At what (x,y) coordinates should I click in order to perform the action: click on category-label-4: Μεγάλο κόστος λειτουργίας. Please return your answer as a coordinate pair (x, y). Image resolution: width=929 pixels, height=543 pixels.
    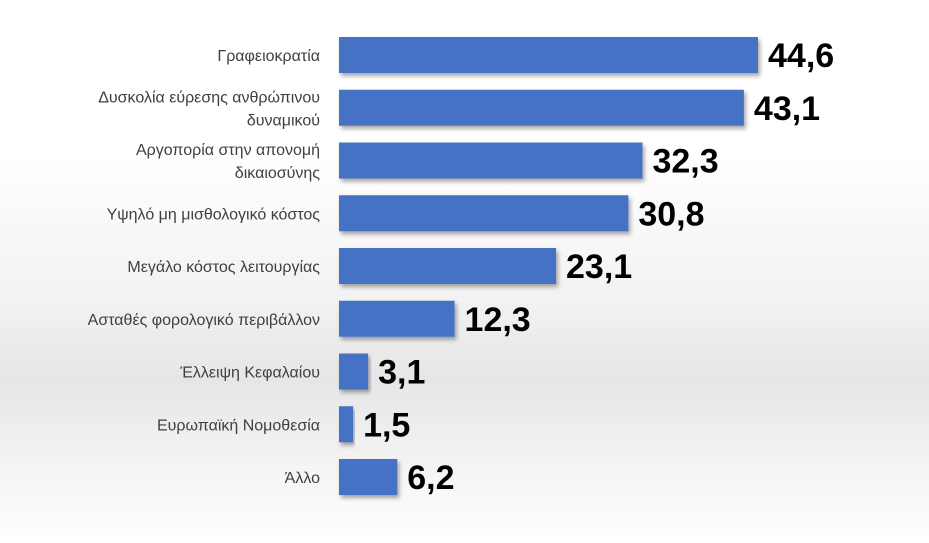
    Looking at the image, I should click on (223, 267).